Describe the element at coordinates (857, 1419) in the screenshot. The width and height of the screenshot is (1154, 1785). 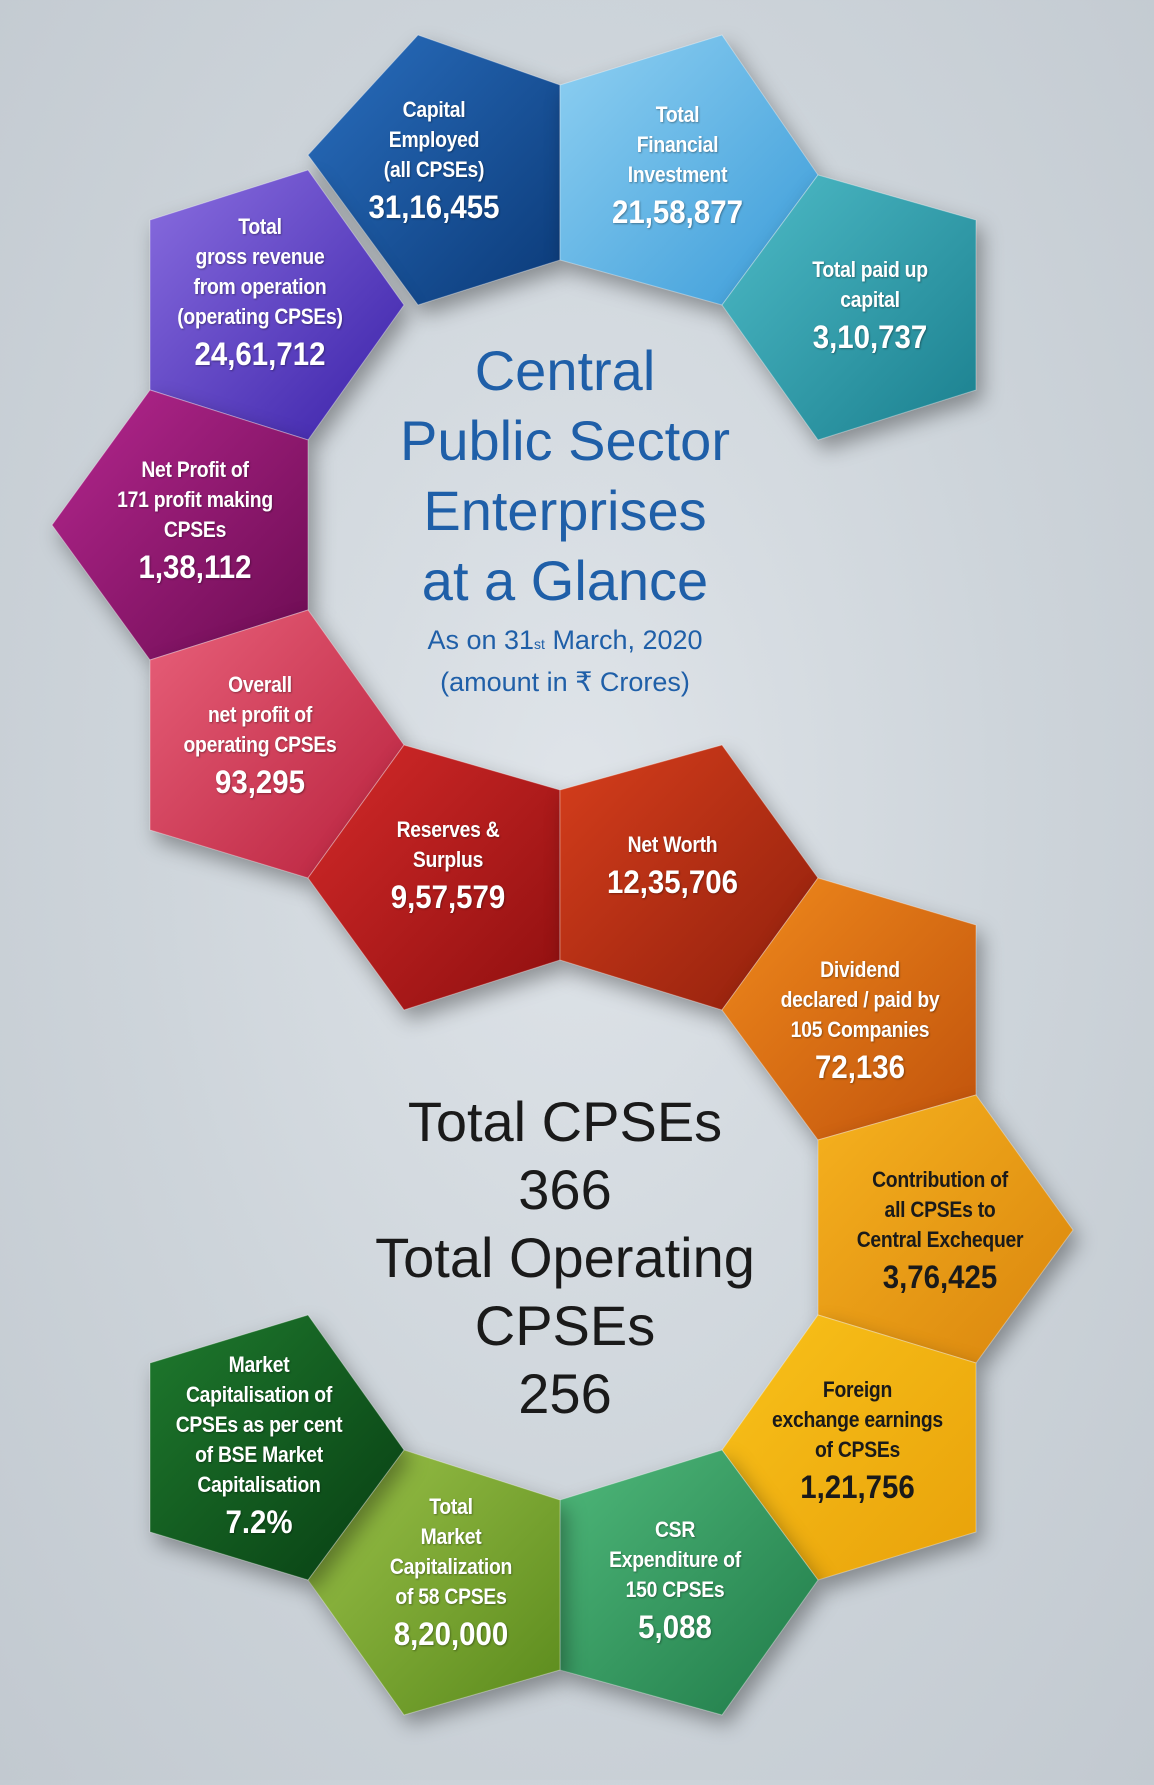
I see `tile-label-line: exchange earnings` at that location.